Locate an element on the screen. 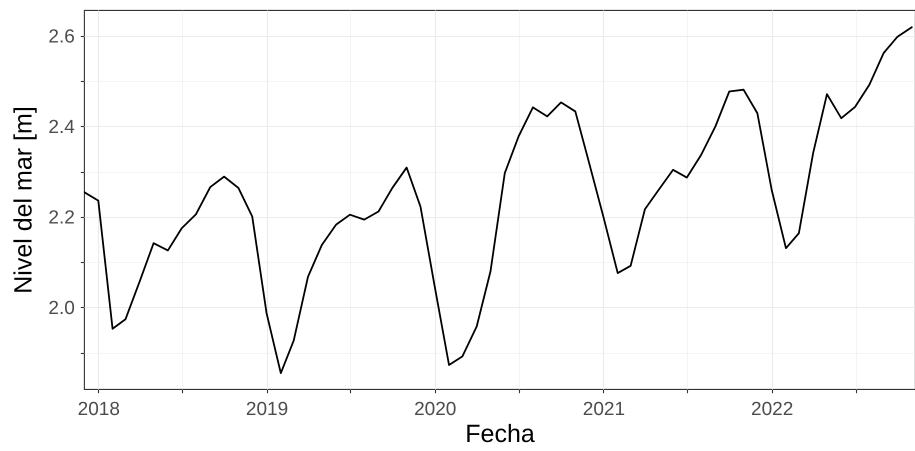 The width and height of the screenshot is (915, 451). x-tick-label: 2019 is located at coordinates (267, 409).